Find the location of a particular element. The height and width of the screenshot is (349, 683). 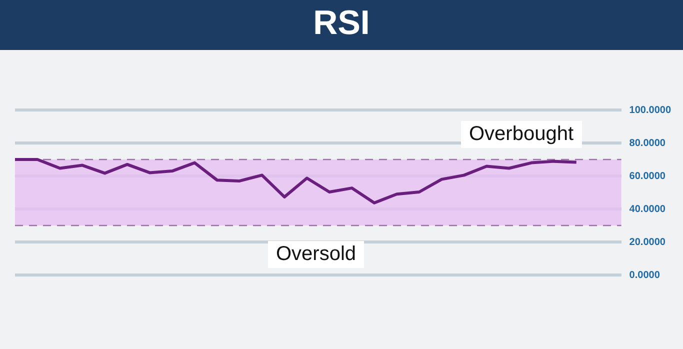

chart-title: RSI is located at coordinates (341, 25).